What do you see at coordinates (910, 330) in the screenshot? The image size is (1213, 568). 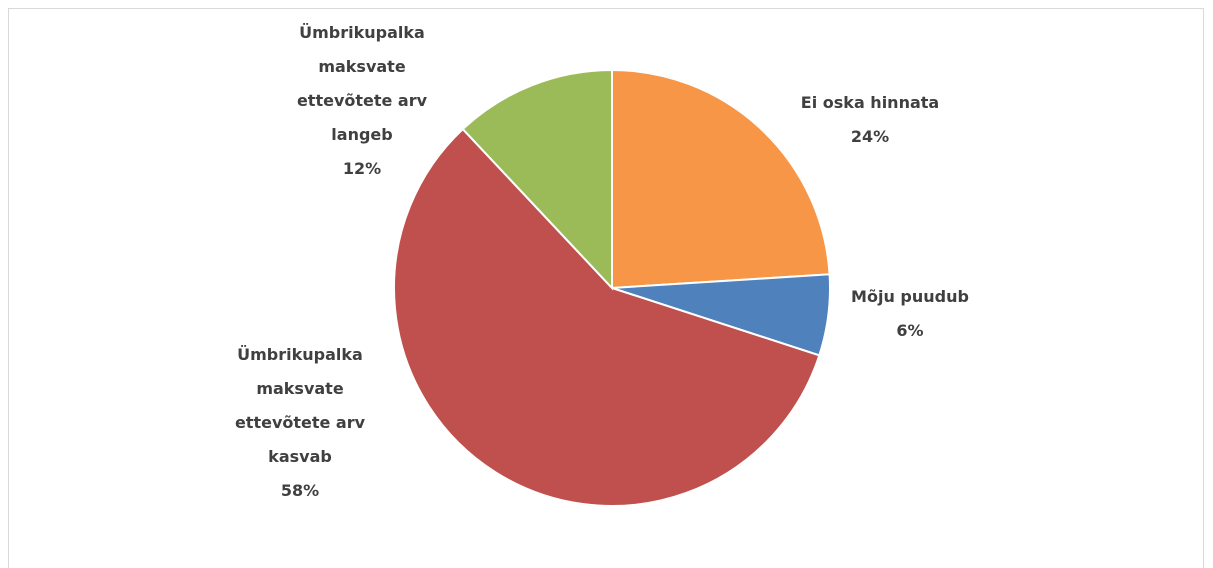 I see `value-label: 6%` at bounding box center [910, 330].